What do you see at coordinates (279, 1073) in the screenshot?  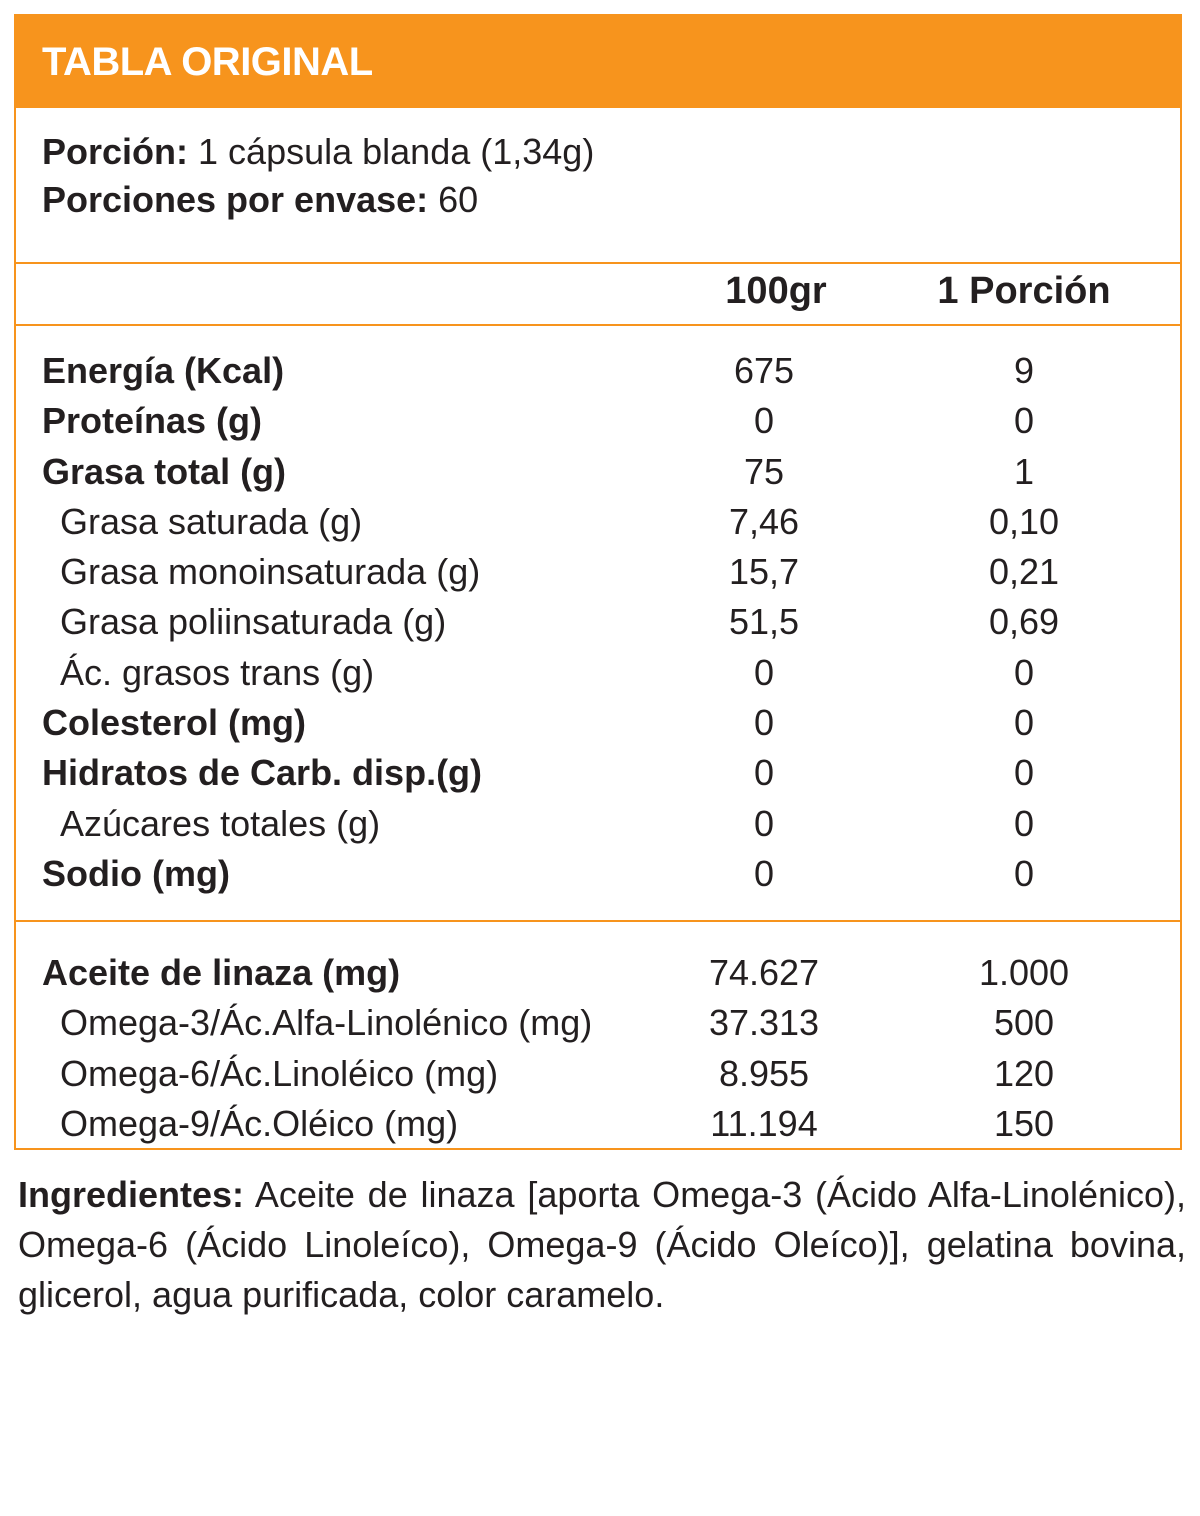 I see `row-label: Omega-6/Ác.Linoléico (mg)` at bounding box center [279, 1073].